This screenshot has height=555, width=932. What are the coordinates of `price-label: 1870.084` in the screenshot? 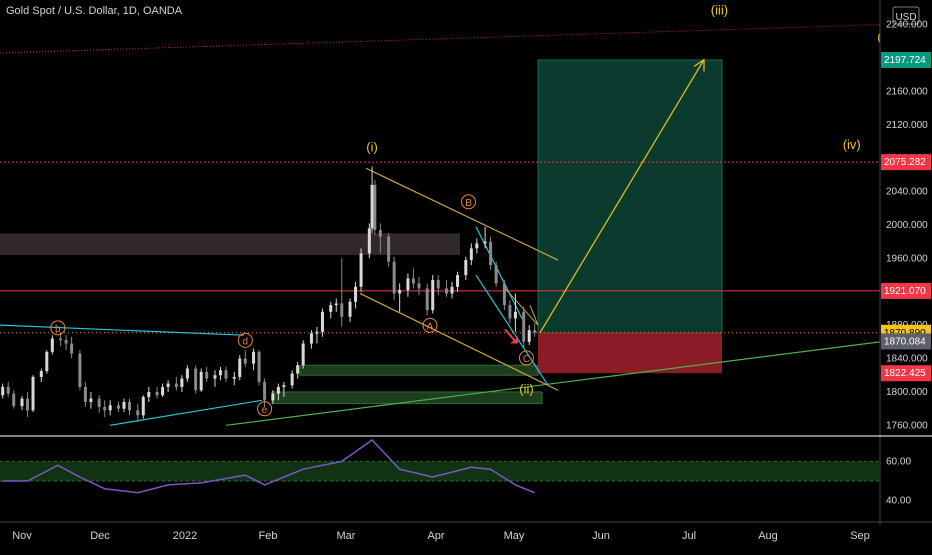 It's located at (905, 341).